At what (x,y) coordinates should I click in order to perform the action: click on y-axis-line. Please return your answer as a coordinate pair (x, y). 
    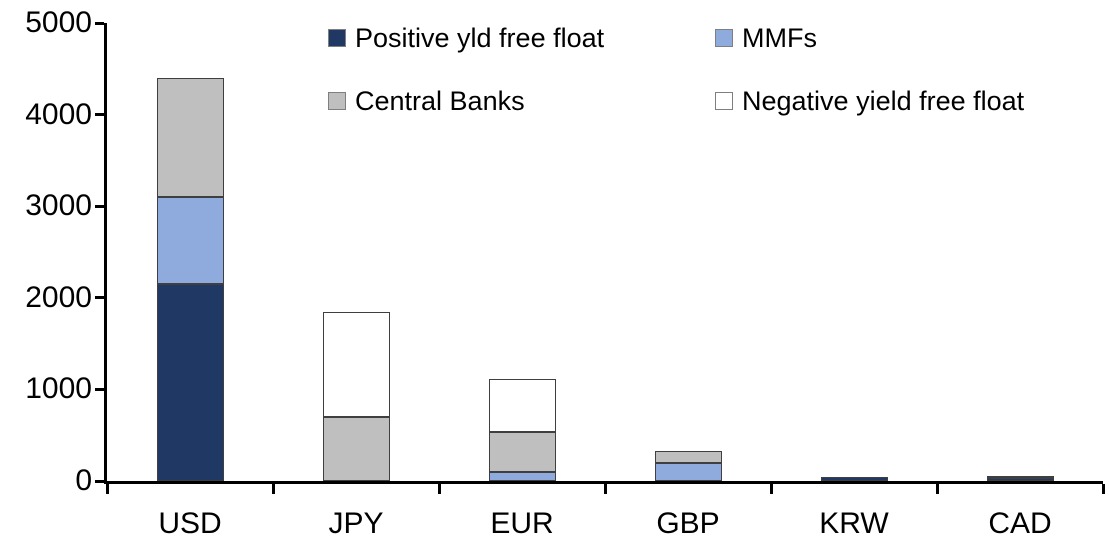
    Looking at the image, I should click on (105, 253).